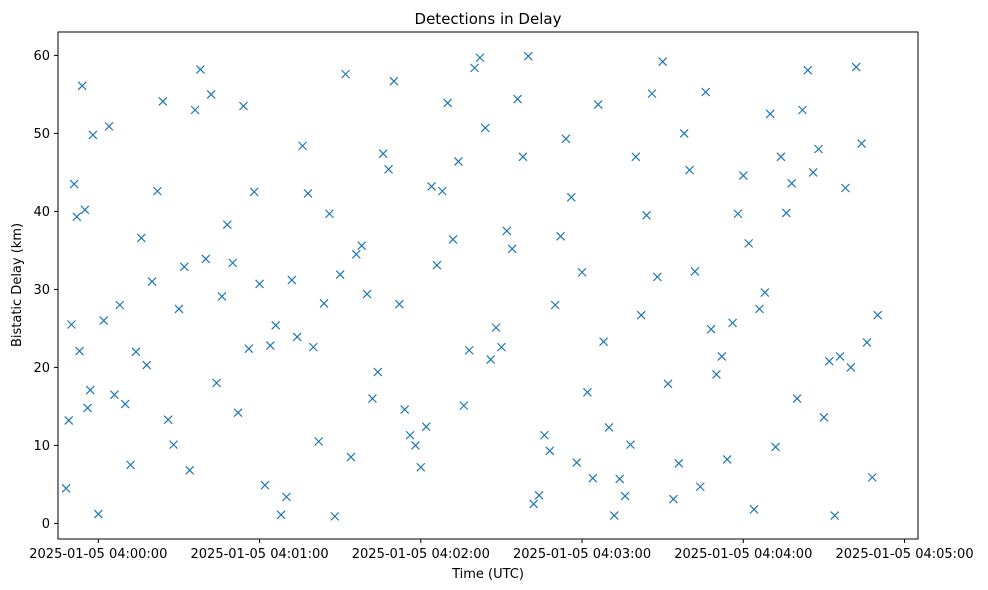  What do you see at coordinates (41, 368) in the screenshot?
I see `y-tick-label: 20` at bounding box center [41, 368].